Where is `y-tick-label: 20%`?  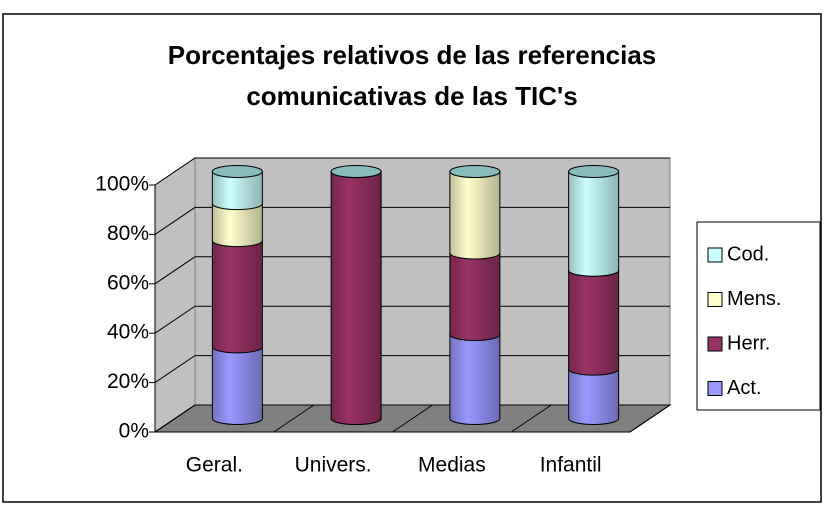 y-tick-label: 20% is located at coordinates (128, 381).